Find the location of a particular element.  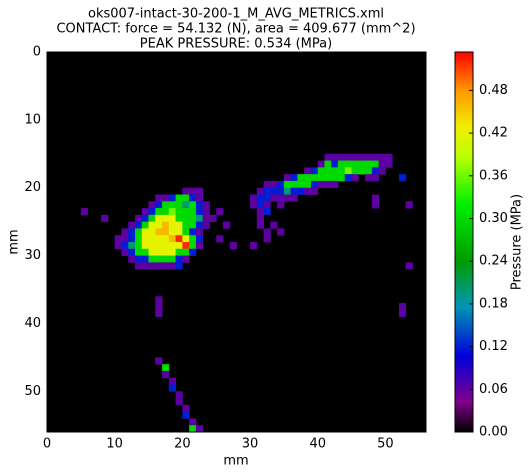

colorbar-tick-label: 0.00 is located at coordinates (493, 432).